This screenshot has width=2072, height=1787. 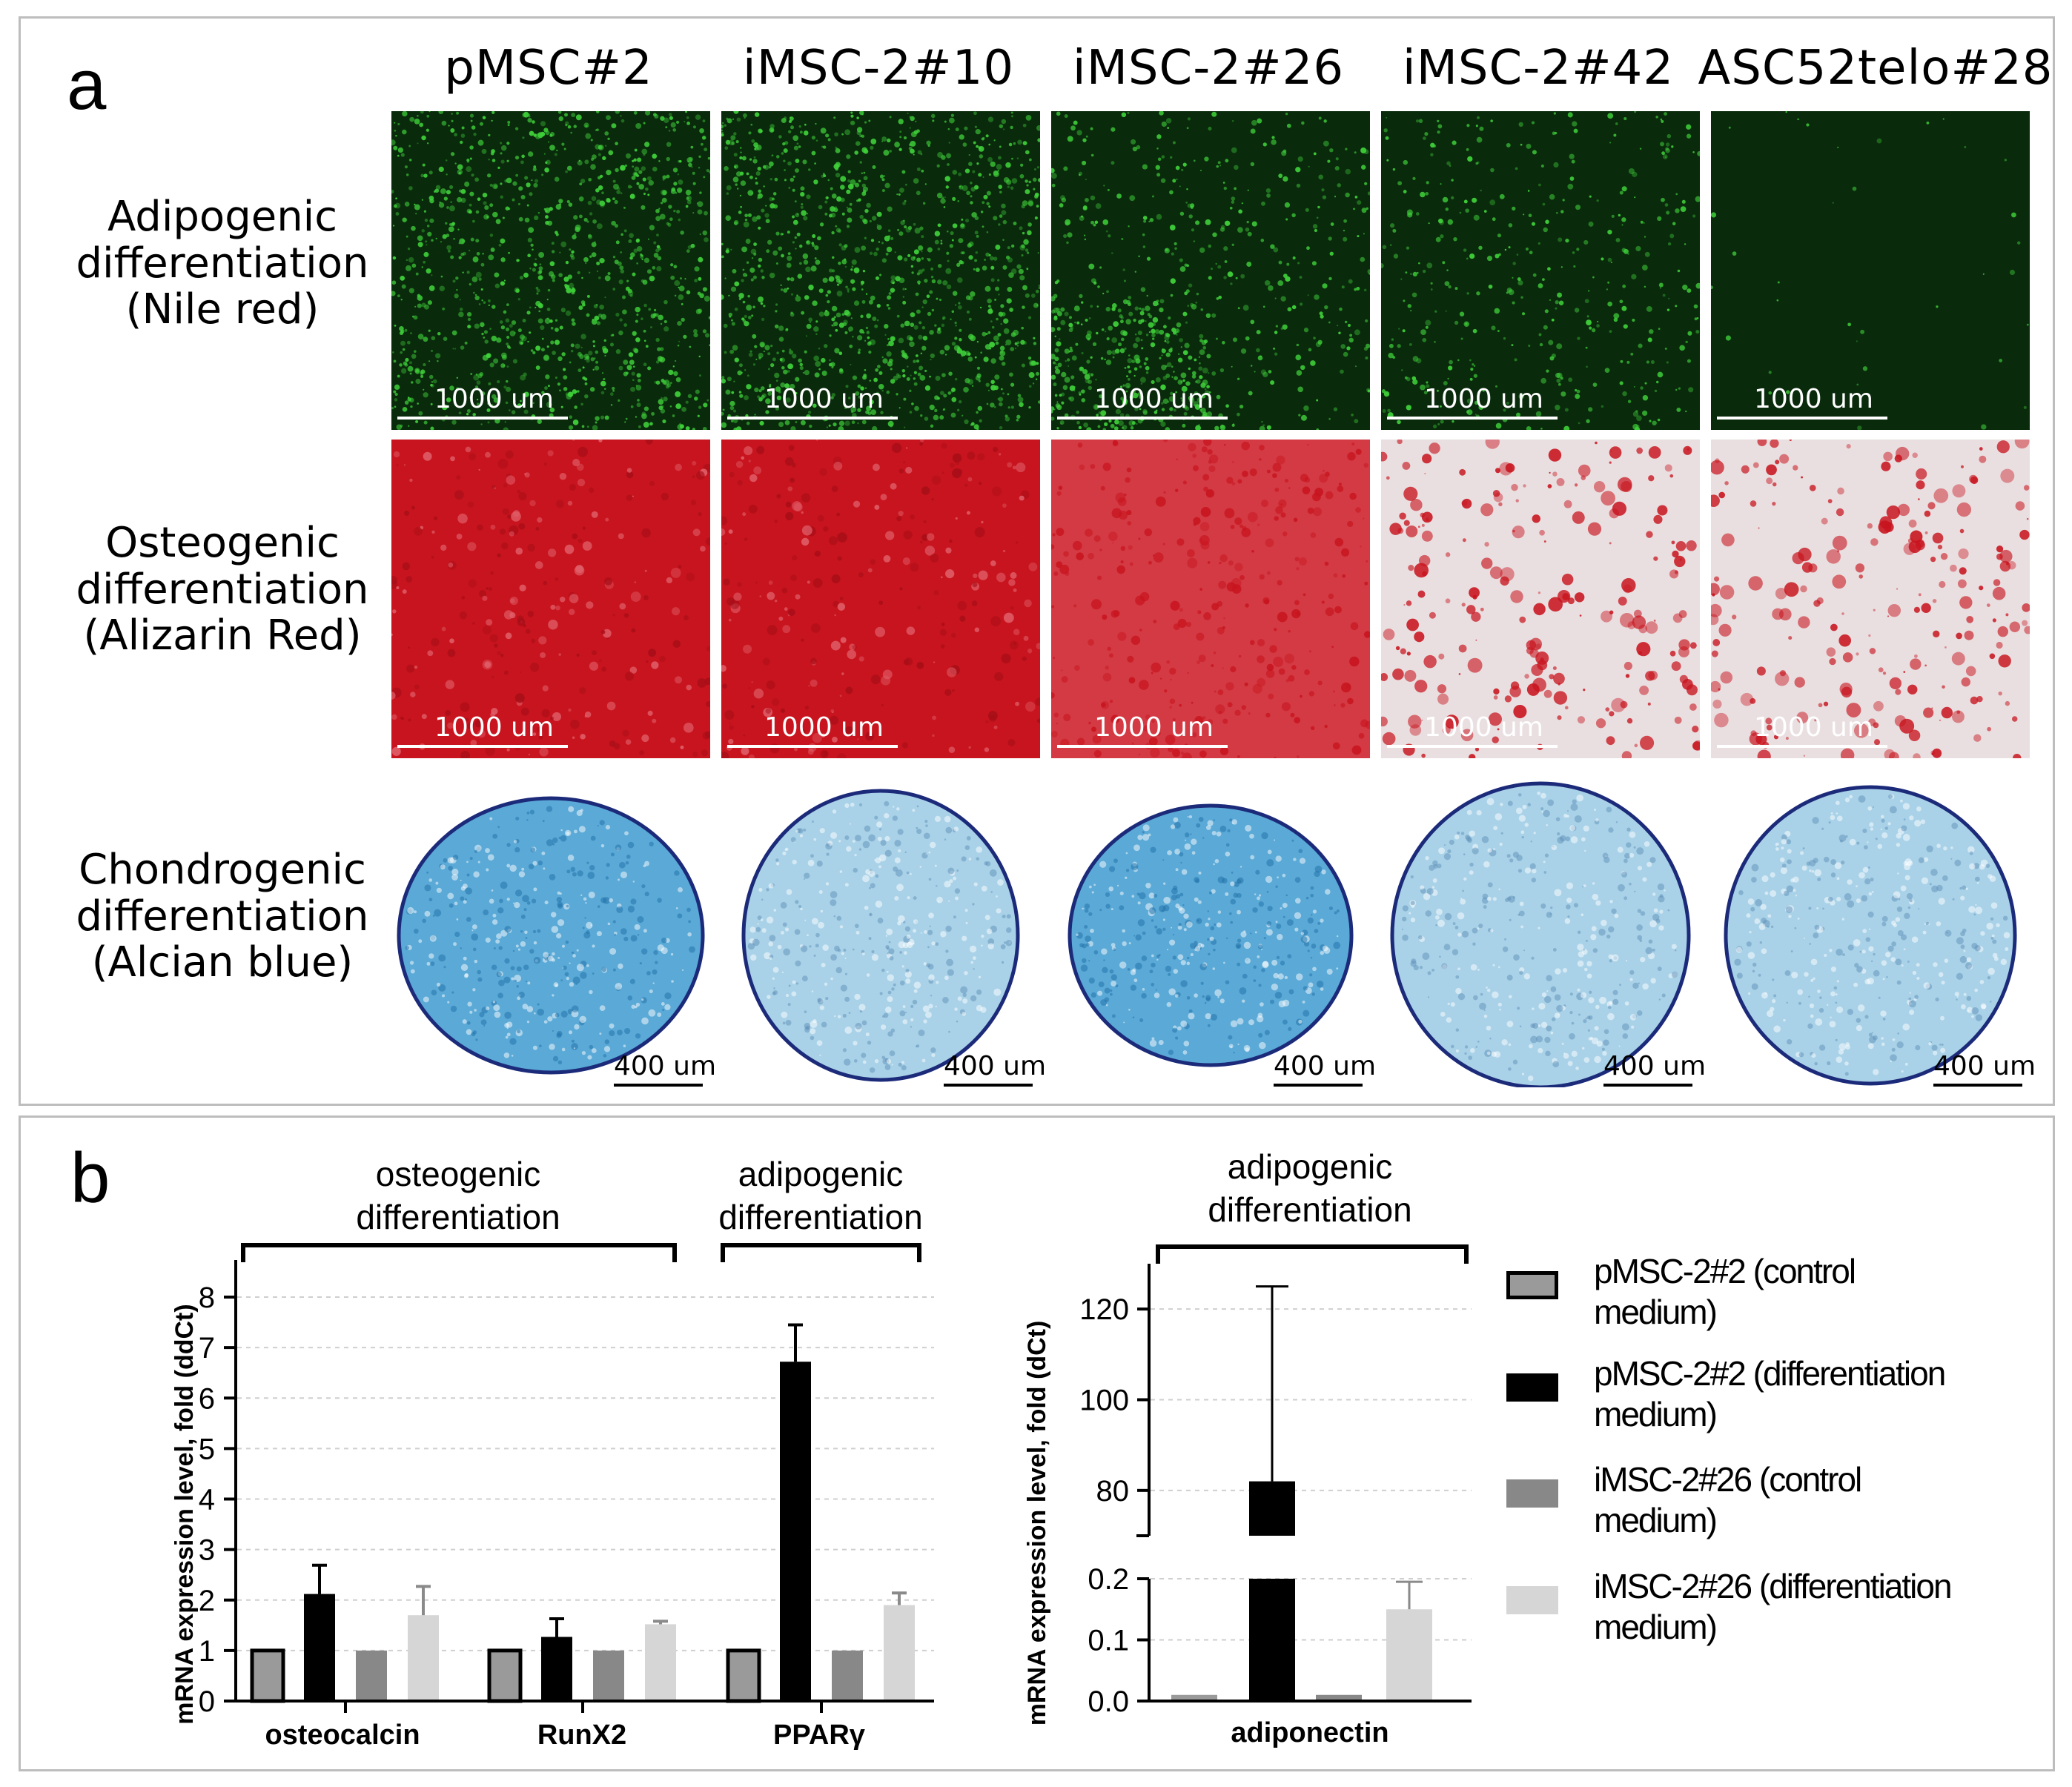 I want to click on y-tick-label: 0, so click(x=207, y=1701).